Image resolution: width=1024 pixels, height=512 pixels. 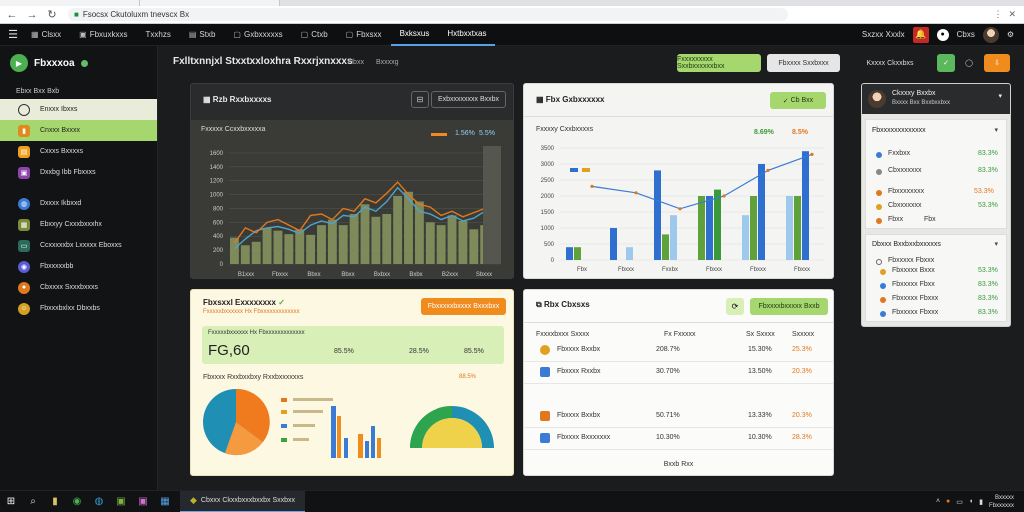 What do you see at coordinates (890, 63) in the screenshot?
I see `header-link-button: Kxxxx Ckxxbxs` at bounding box center [890, 63].